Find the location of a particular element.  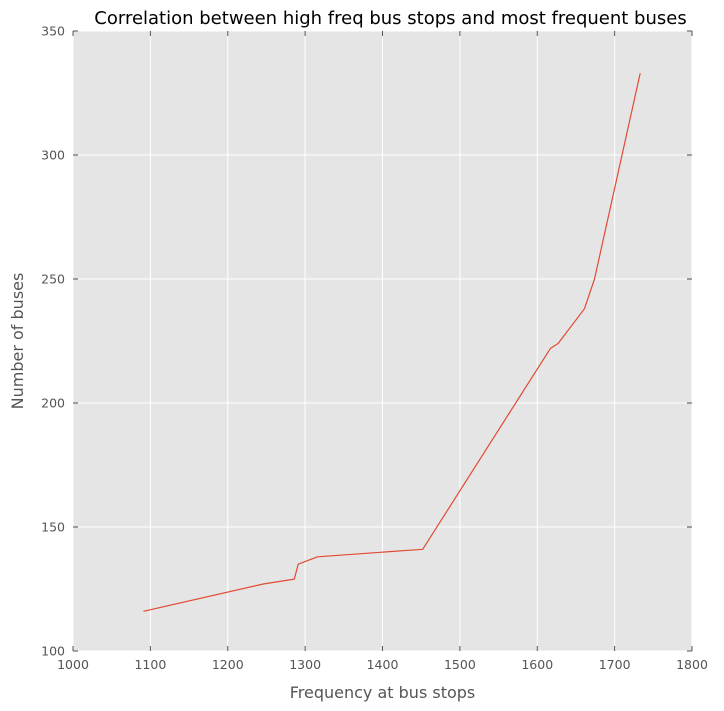

x-tick-label: 1500 is located at coordinates (460, 664).